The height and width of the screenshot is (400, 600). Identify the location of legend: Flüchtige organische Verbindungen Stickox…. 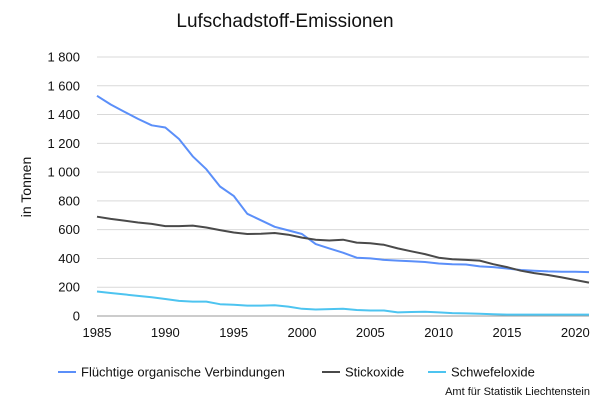
(296, 372).